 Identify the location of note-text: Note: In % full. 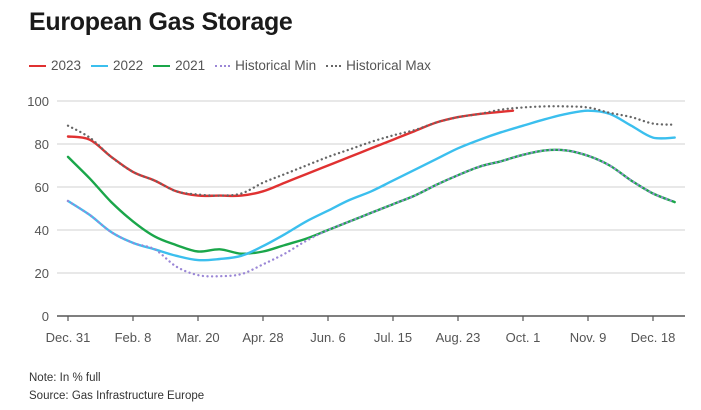
(65, 378).